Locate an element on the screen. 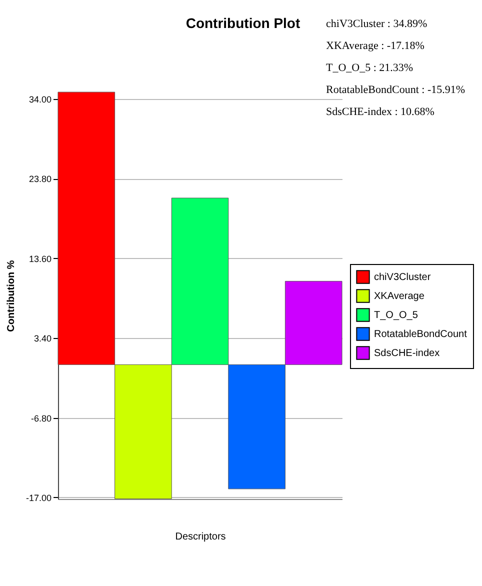 The width and height of the screenshot is (482, 586). chart-title: Contribution Plot is located at coordinates (243, 23).